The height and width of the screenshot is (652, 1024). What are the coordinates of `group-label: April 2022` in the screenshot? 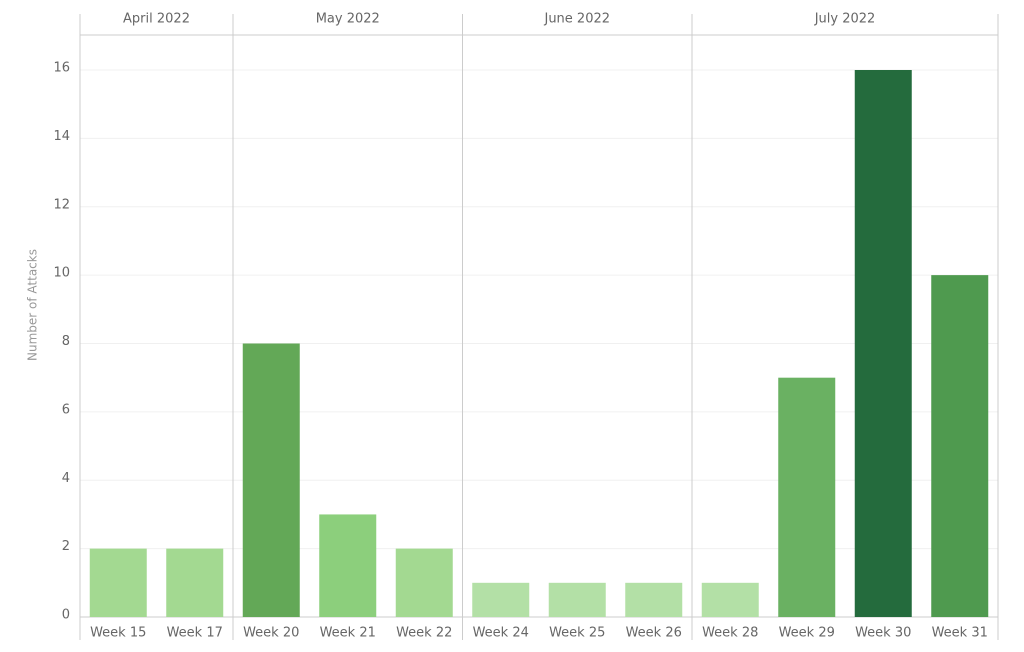 It's located at (156, 19).